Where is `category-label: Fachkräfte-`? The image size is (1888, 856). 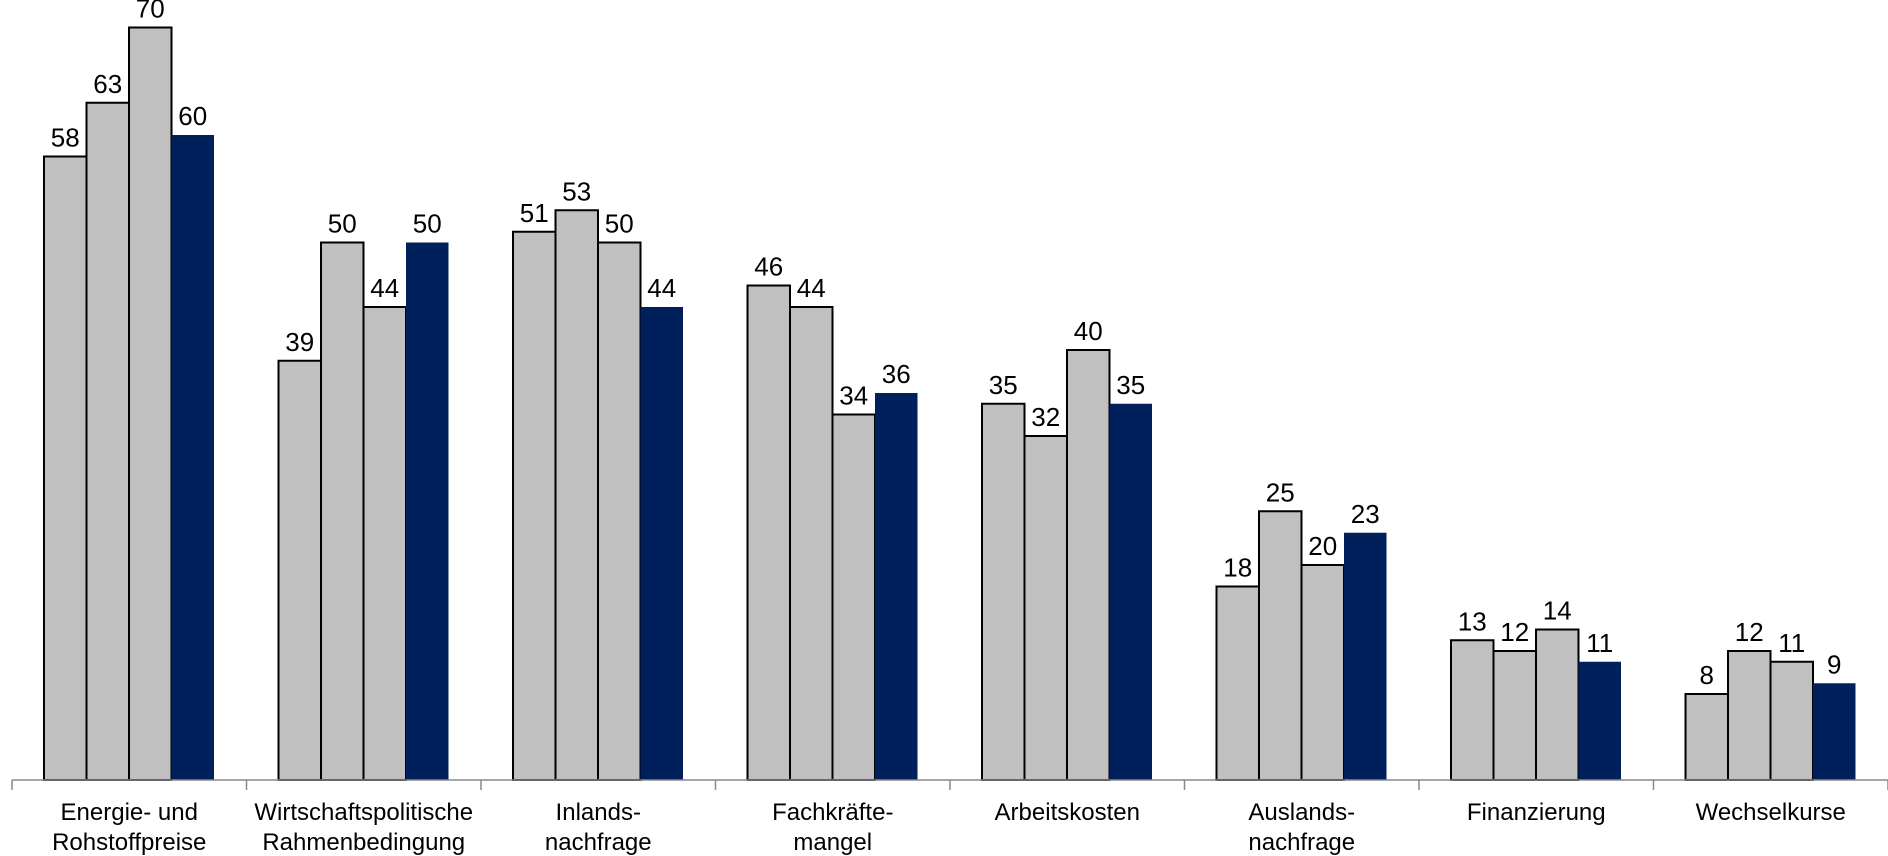
category-label: Fachkräfte- is located at coordinates (832, 812).